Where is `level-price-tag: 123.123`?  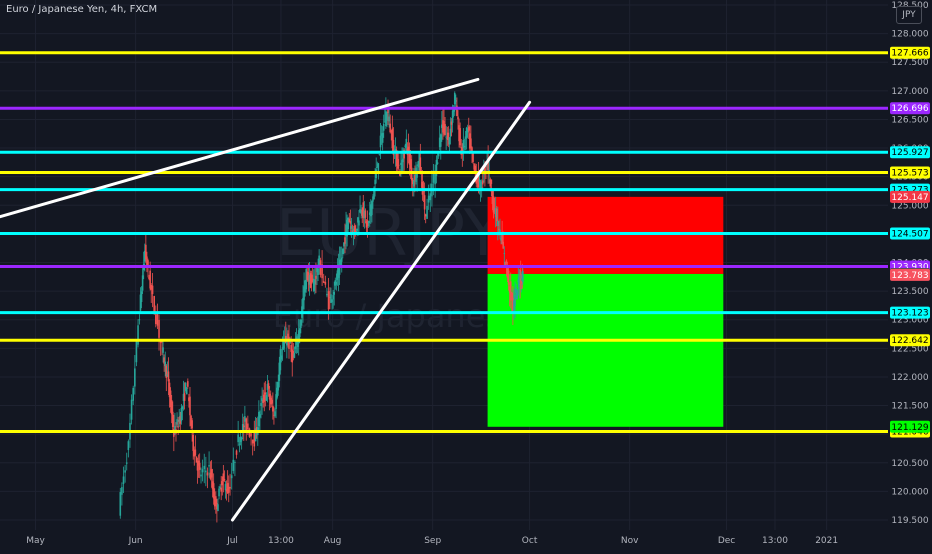
level-price-tag: 123.123 is located at coordinates (909, 314).